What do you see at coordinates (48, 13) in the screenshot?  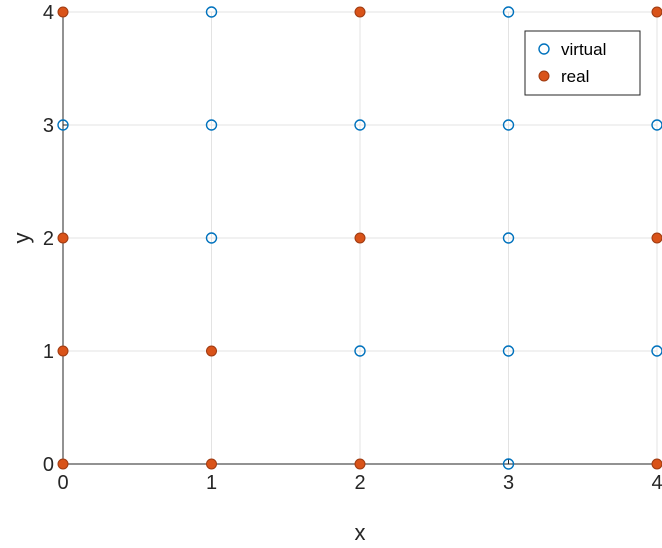 I see `y-tick-label: 4` at bounding box center [48, 13].